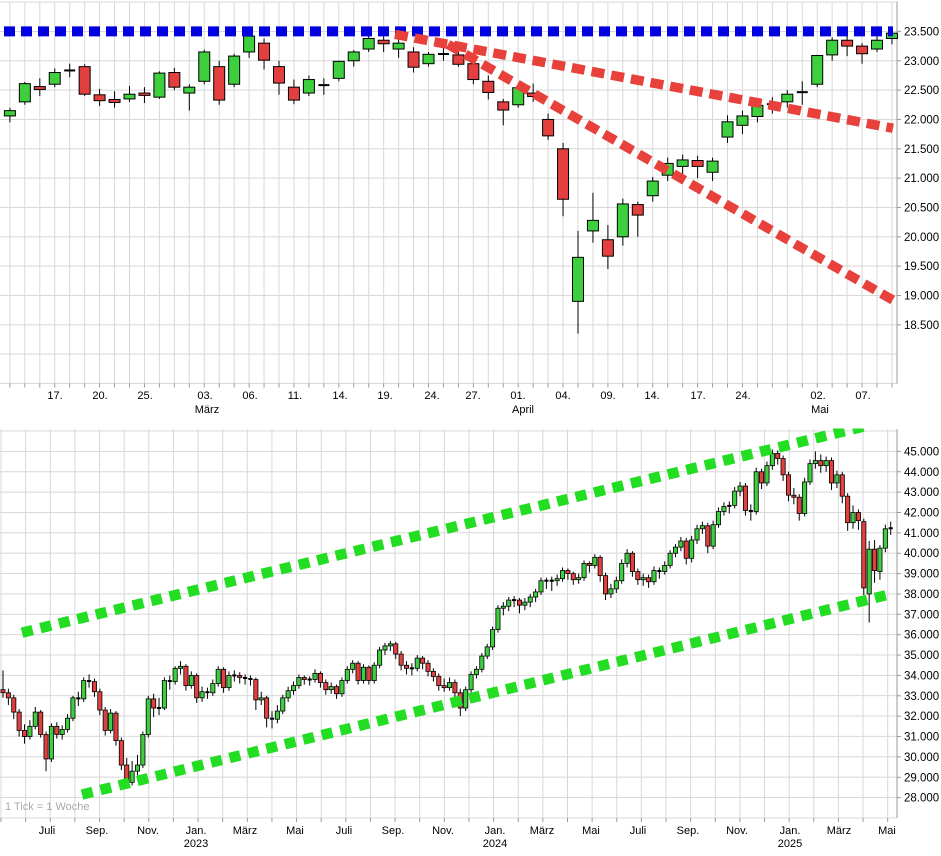 This screenshot has height=856, width=941. What do you see at coordinates (384, 396) in the screenshot?
I see `x-tick-label: 19.` at bounding box center [384, 396].